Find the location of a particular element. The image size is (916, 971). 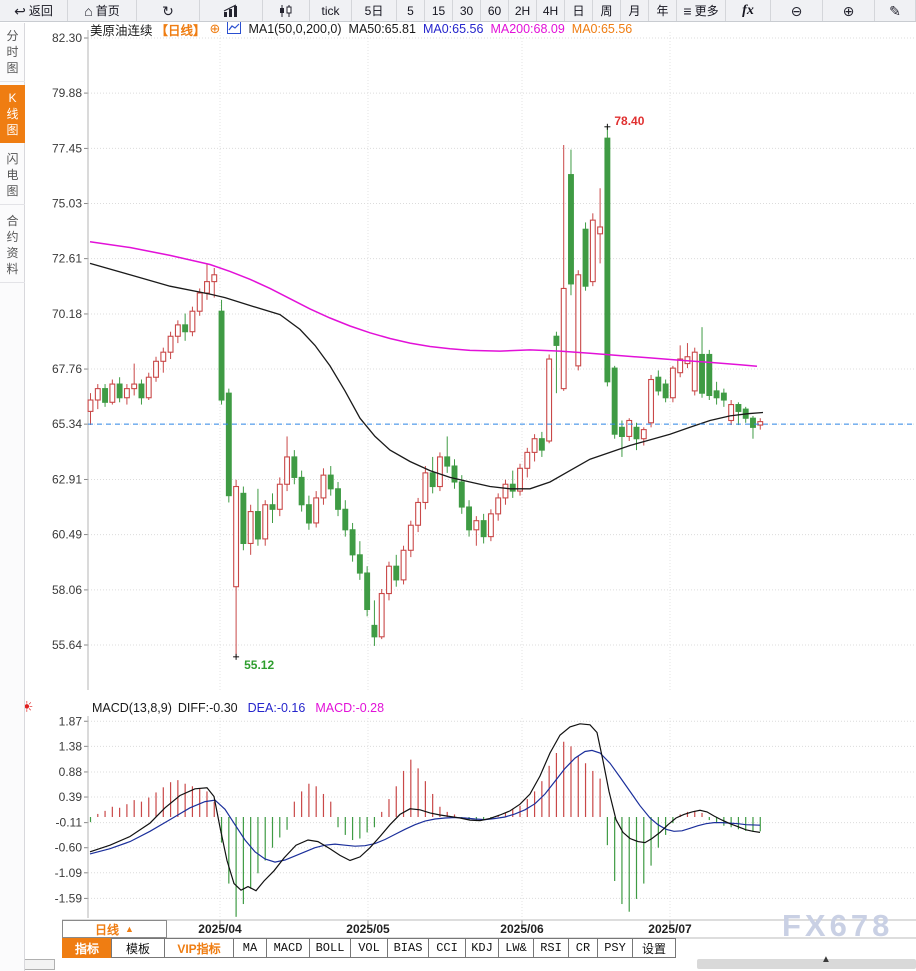

sidebar-item-contract-info: 合约资料 is located at coordinates (12, 245).